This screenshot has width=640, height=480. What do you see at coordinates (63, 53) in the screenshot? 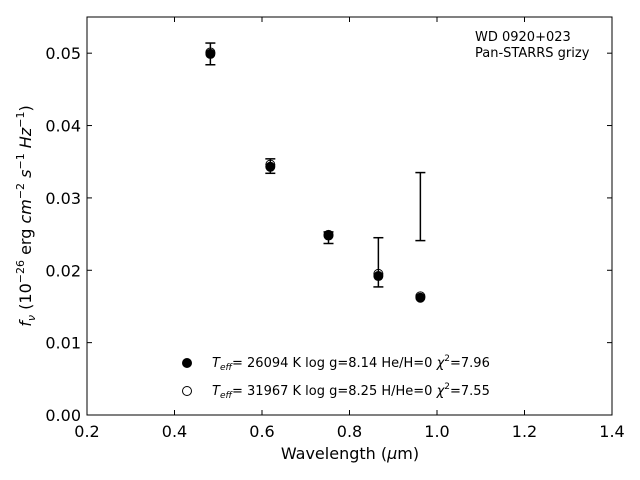
I see `y-tick-label: 0.05` at bounding box center [63, 53].